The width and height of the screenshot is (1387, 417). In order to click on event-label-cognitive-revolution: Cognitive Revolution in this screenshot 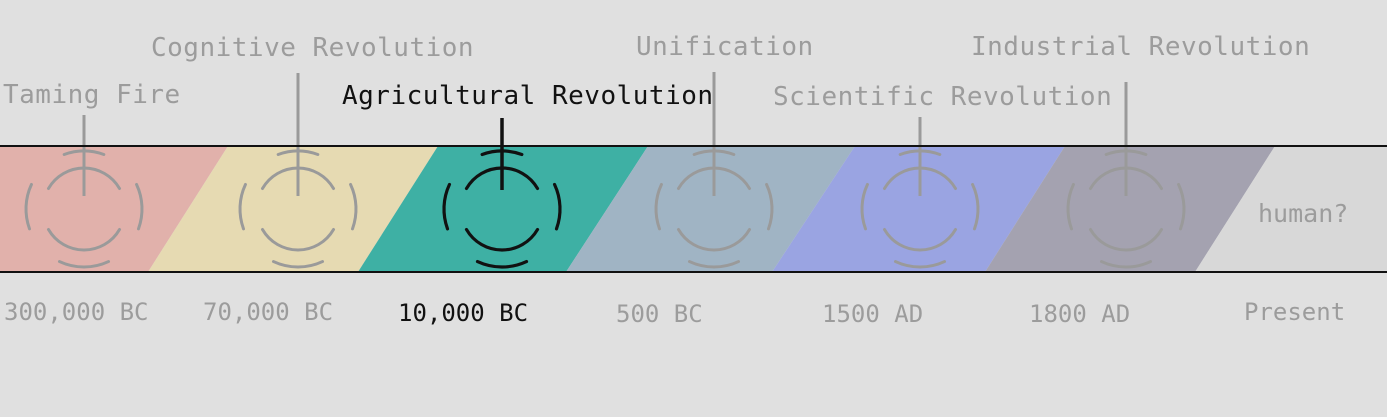, I will do `click(313, 48)`.